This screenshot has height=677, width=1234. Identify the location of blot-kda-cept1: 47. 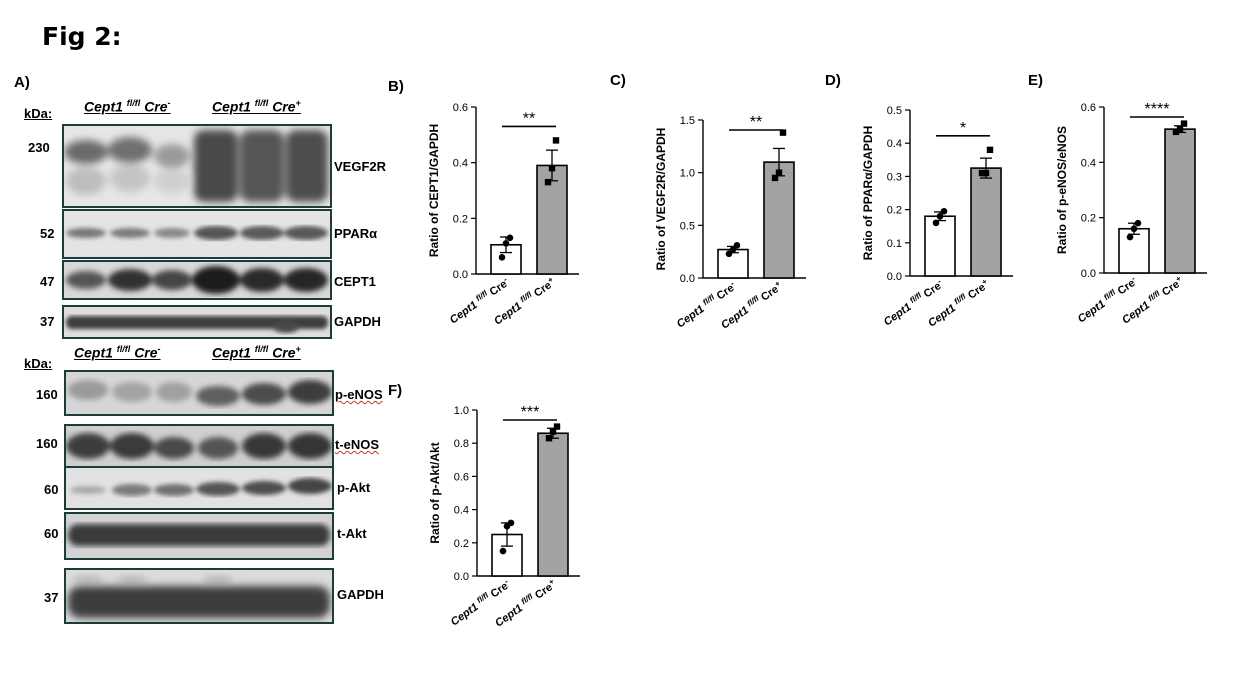
(47, 281).